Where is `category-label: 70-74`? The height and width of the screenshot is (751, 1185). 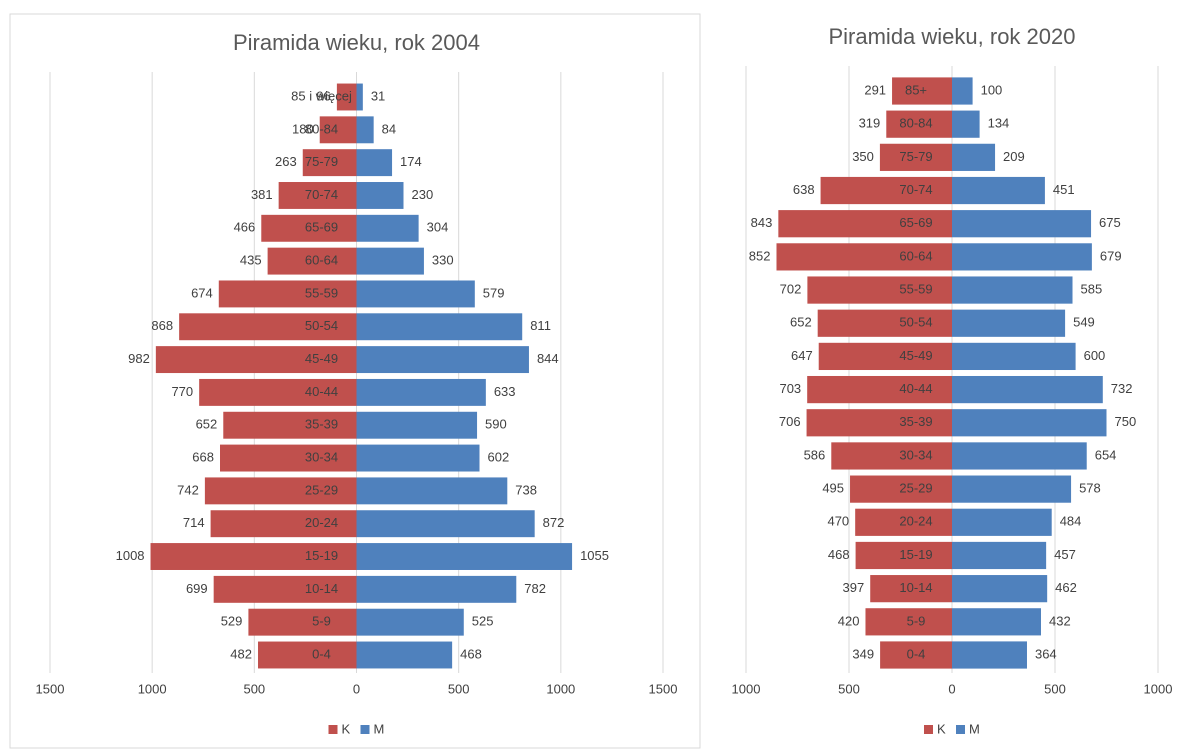 category-label: 70-74 is located at coordinates (321, 194).